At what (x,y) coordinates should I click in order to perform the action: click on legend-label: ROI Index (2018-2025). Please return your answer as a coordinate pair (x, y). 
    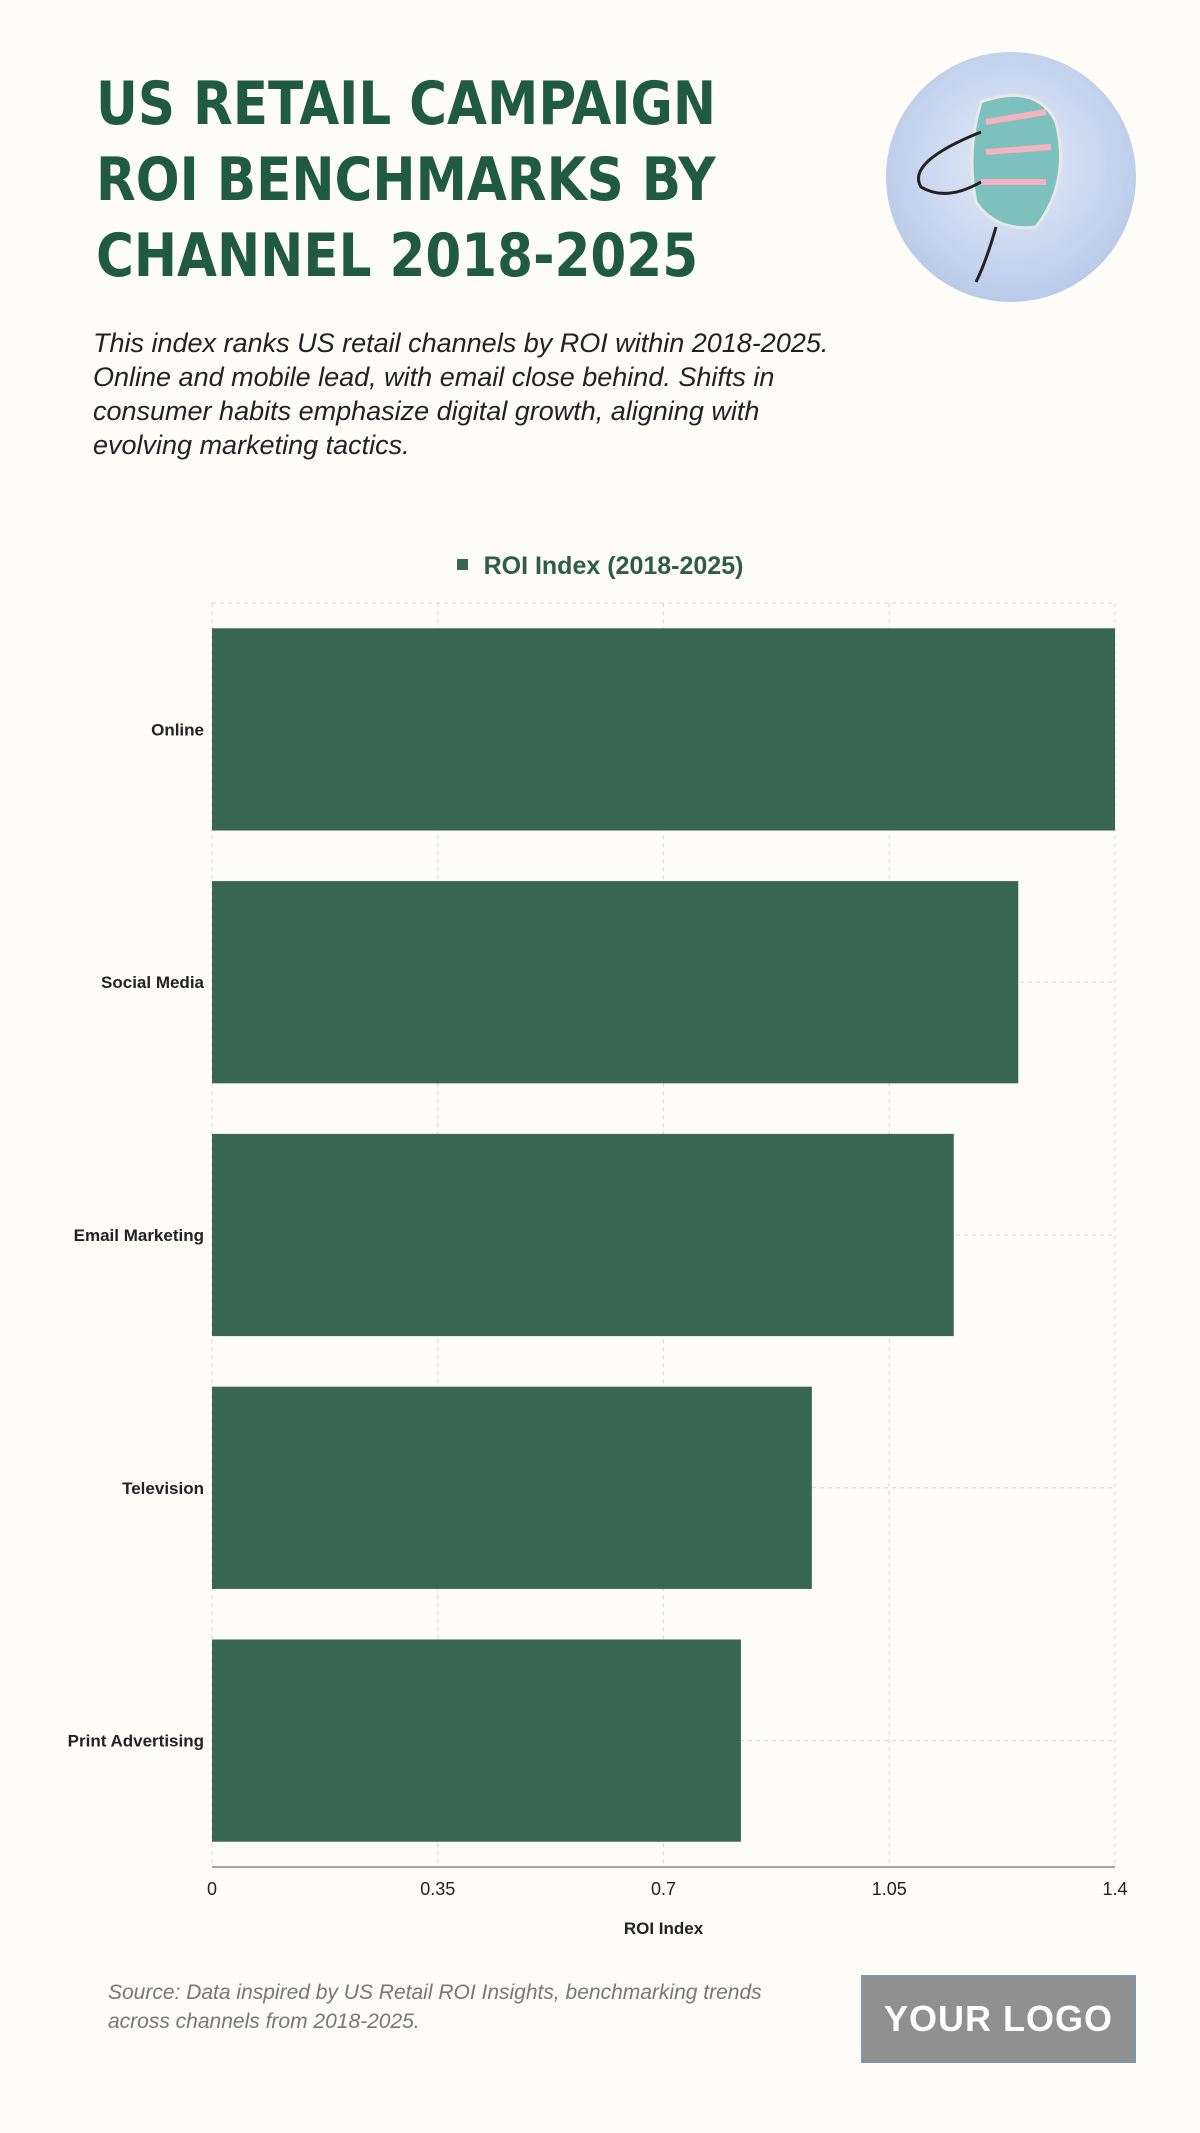
    Looking at the image, I should click on (613, 566).